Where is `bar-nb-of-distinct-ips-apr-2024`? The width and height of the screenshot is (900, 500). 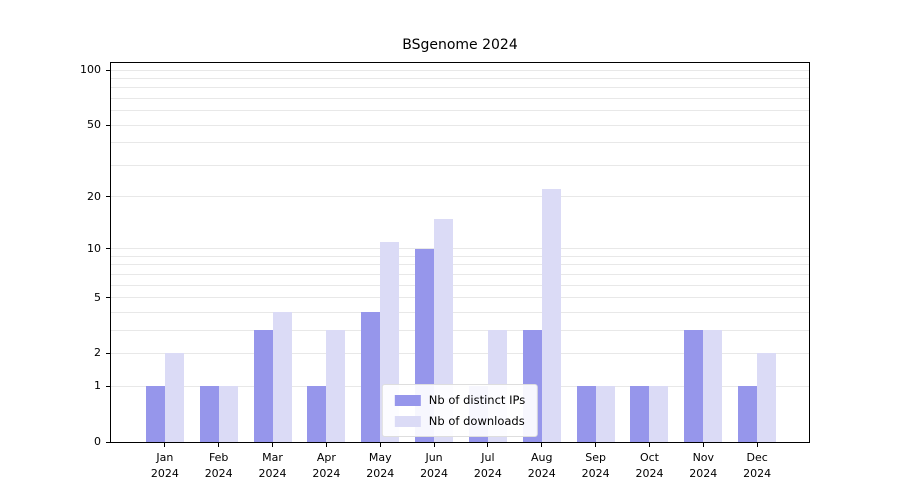
bar-nb-of-distinct-ips-apr-2024 is located at coordinates (317, 414).